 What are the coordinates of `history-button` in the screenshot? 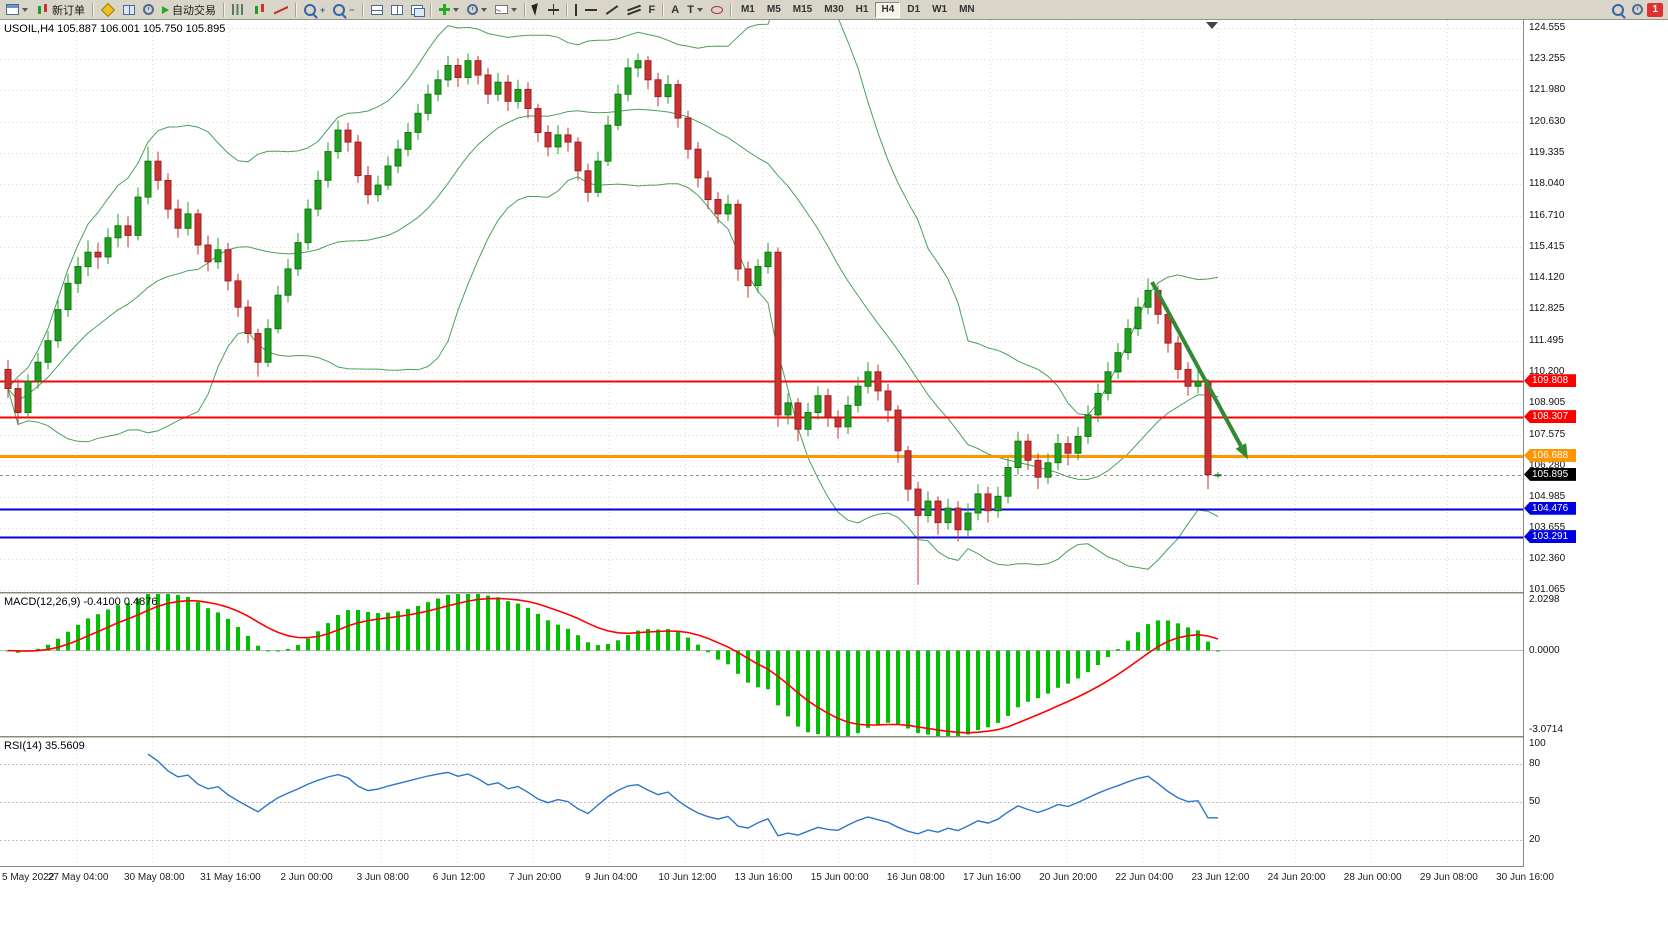 It's located at (1637, 10).